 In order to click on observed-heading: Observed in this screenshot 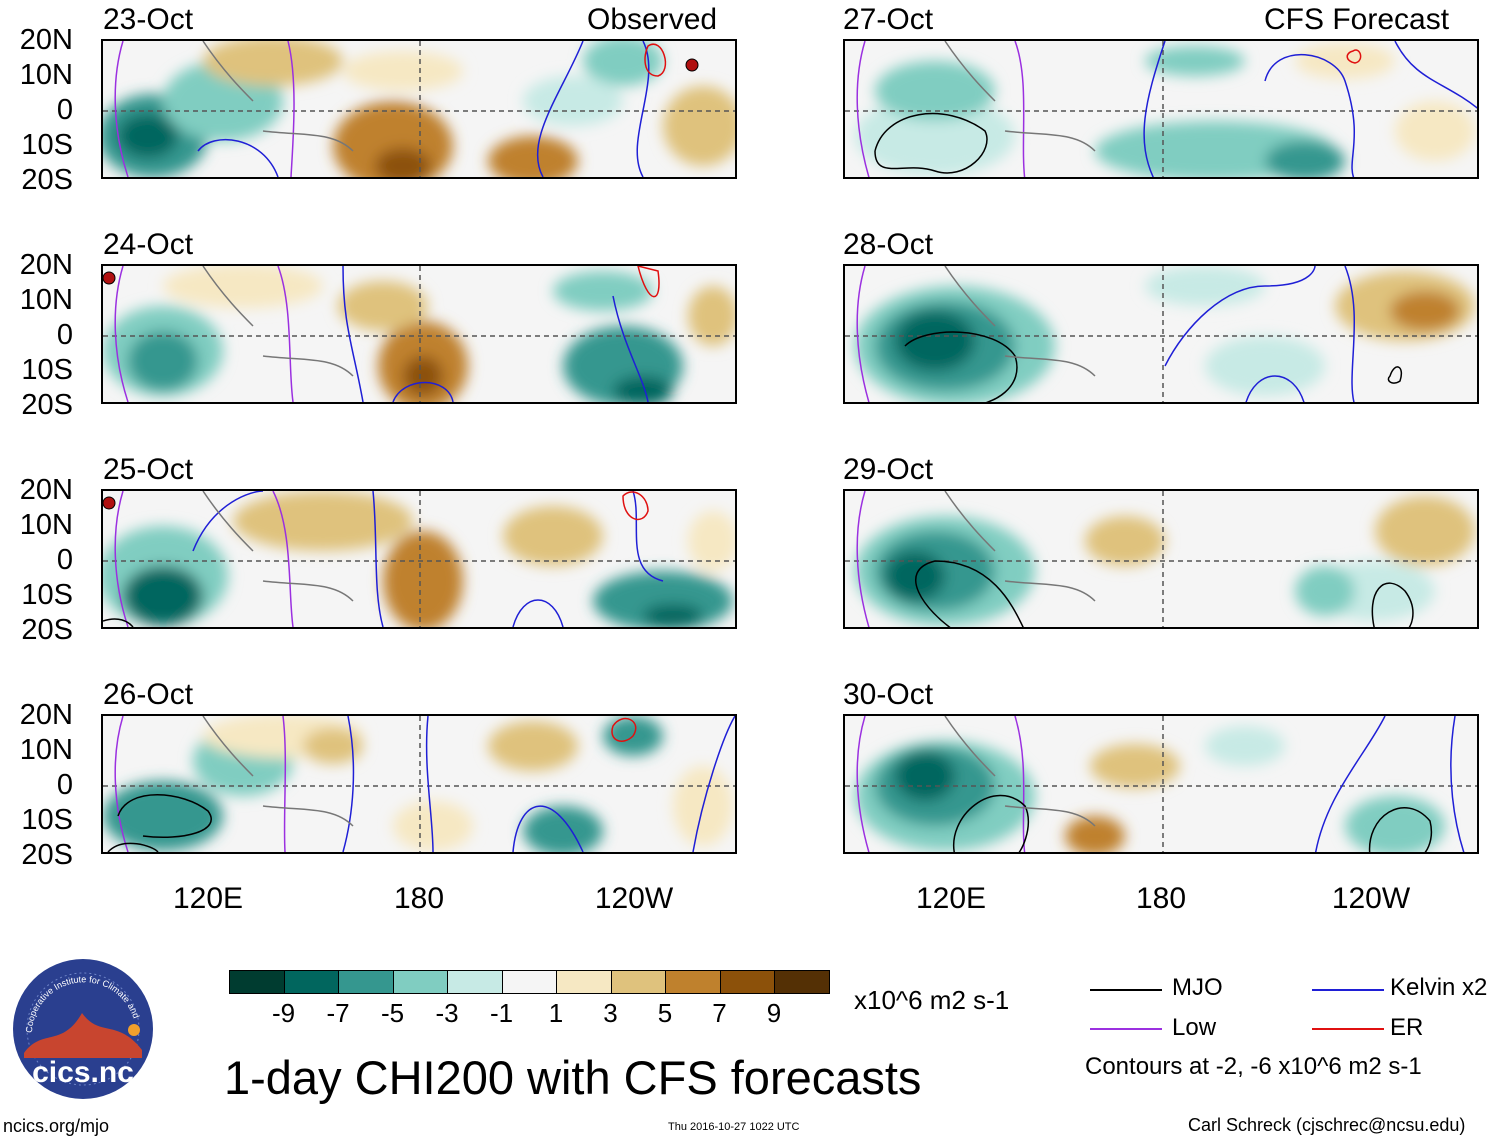, I will do `click(652, 19)`.